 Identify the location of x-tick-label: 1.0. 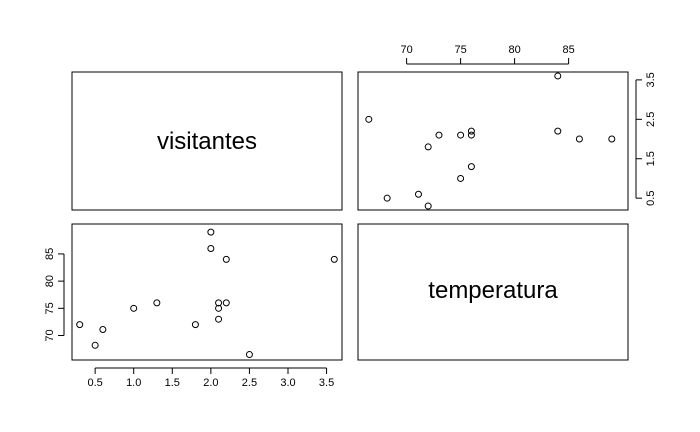
(133, 383).